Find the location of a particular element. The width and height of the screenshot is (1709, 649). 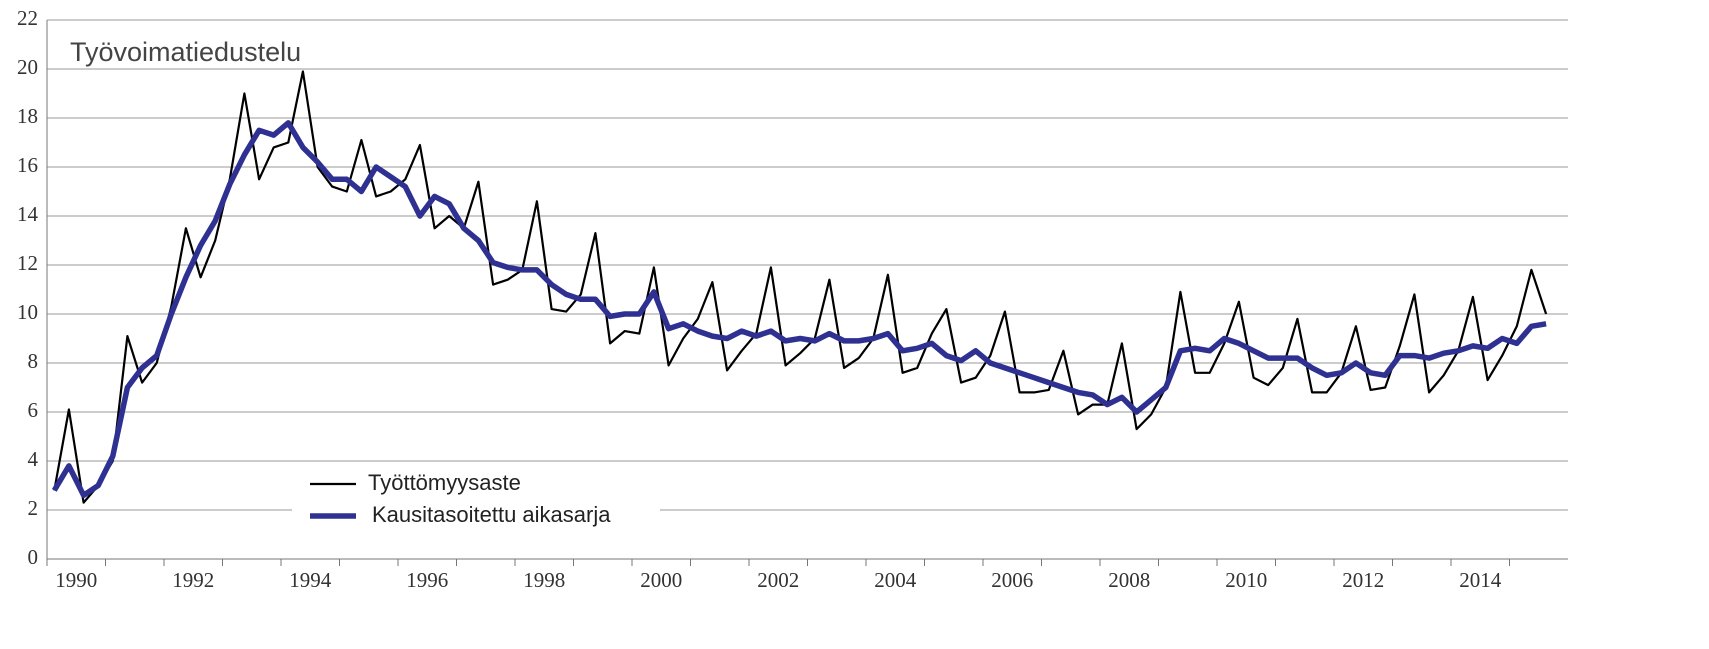

x-tick-label: 2008 is located at coordinates (1129, 580).